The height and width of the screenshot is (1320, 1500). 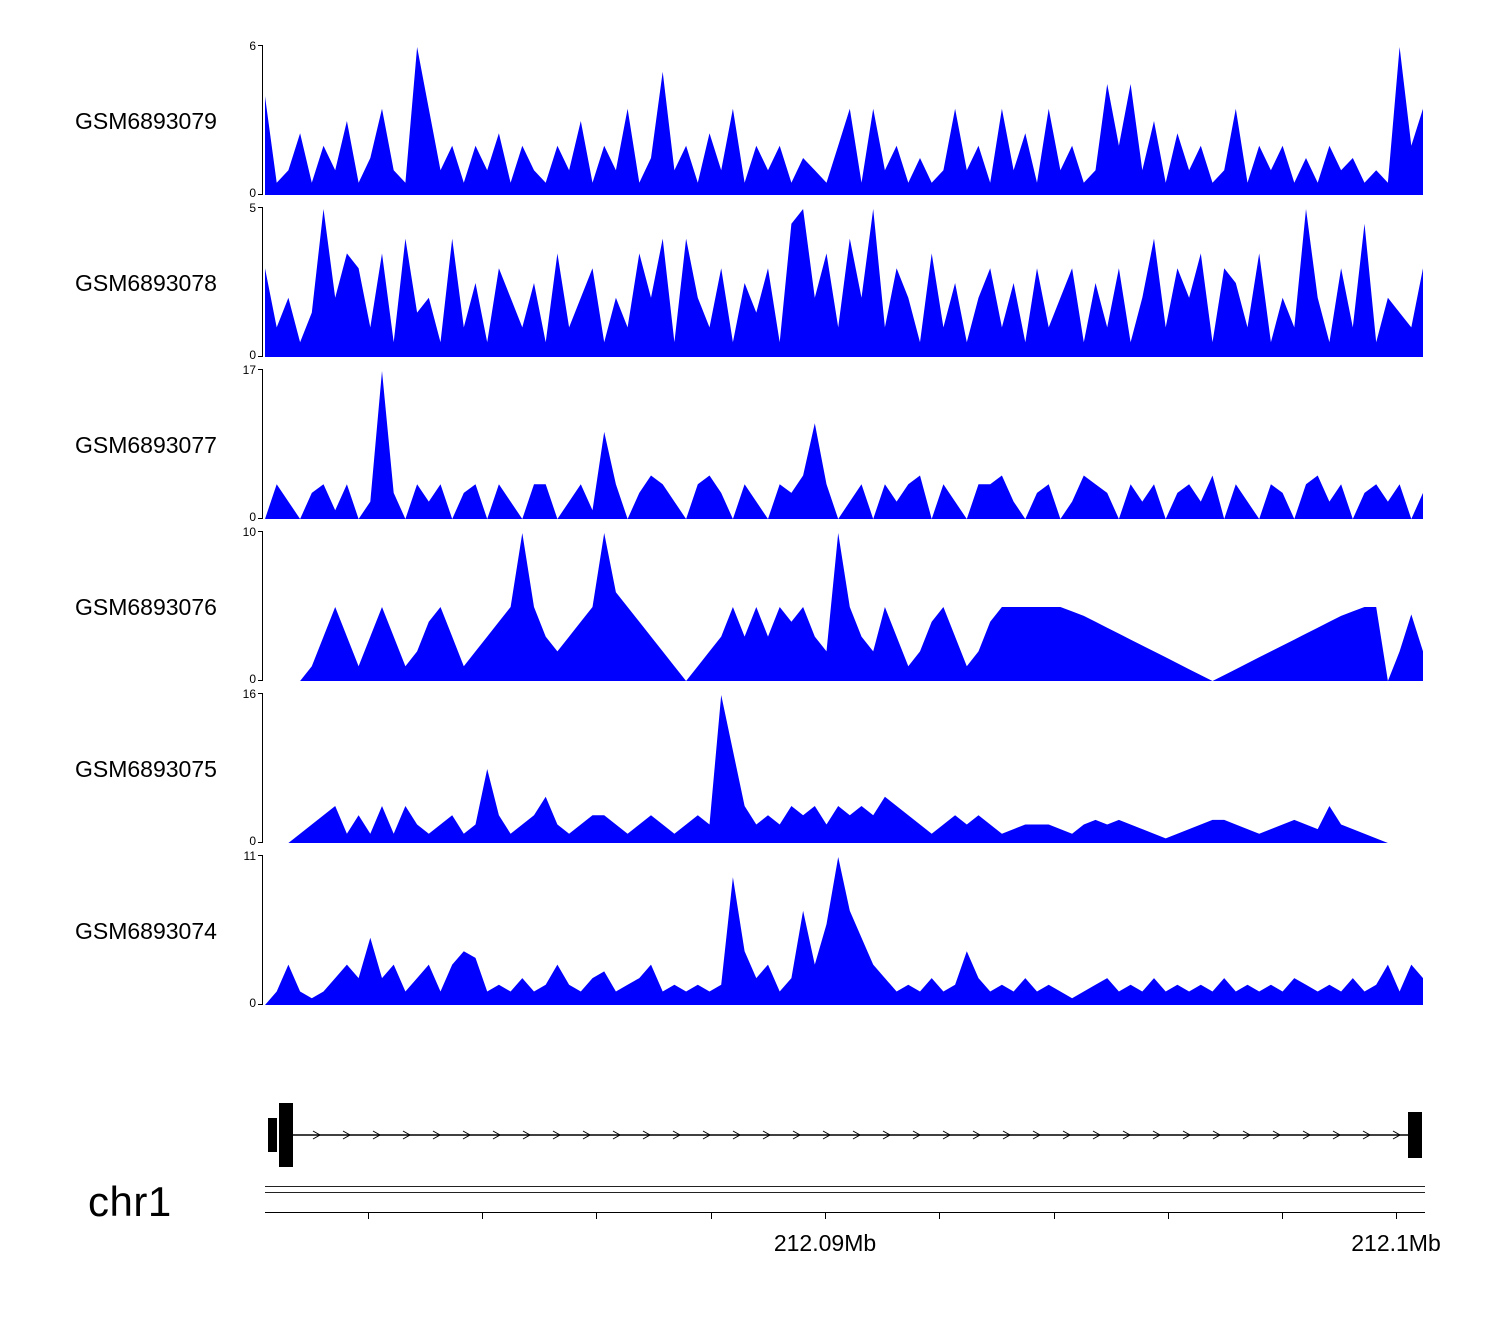 I want to click on y-axis-max-label: 11, so click(x=249, y=856).